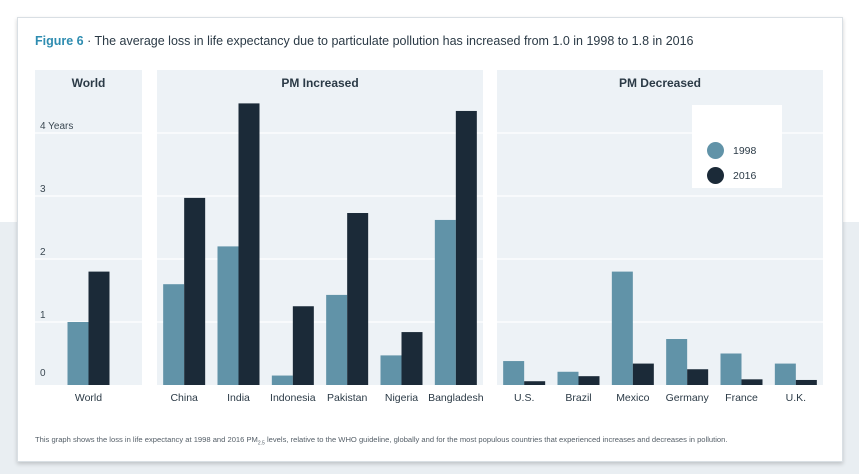 This screenshot has width=859, height=474. Describe the element at coordinates (293, 398) in the screenshot. I see `x-tick-label-indonesia: Indonesia` at that location.